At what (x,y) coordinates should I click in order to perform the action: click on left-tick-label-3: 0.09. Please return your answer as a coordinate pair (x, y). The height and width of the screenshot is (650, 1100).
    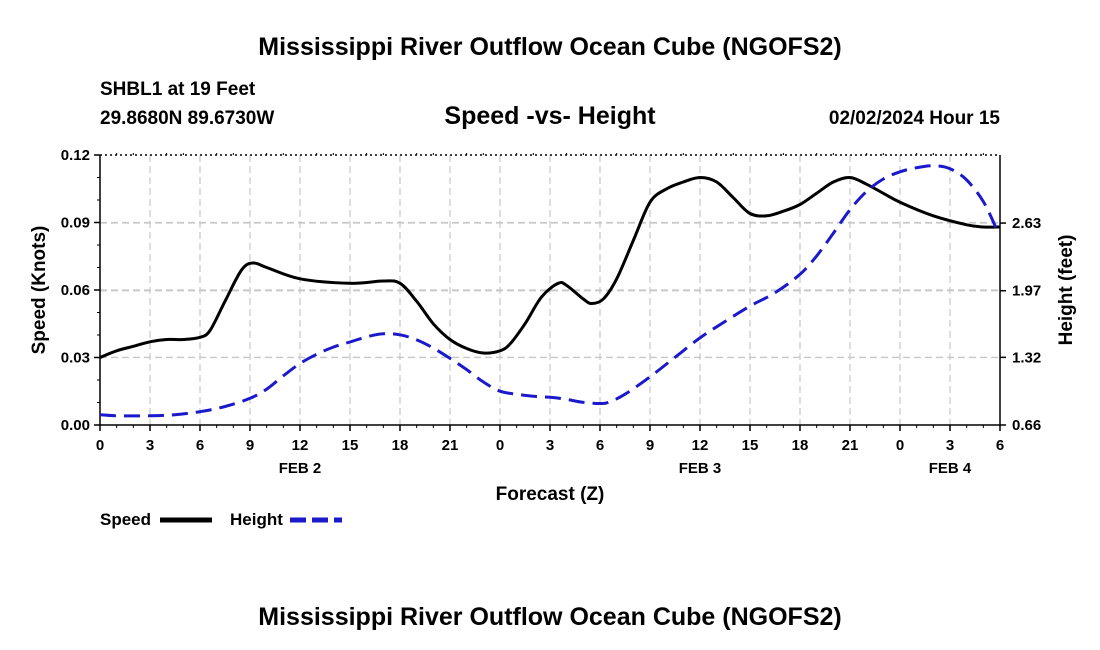
    Looking at the image, I should click on (75, 223).